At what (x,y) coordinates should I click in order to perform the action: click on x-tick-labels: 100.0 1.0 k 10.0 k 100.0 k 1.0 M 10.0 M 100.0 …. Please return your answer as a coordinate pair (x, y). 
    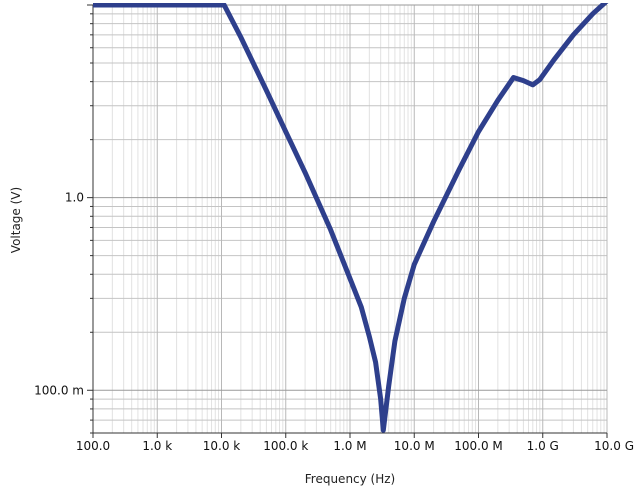
    Looking at the image, I should click on (355, 446).